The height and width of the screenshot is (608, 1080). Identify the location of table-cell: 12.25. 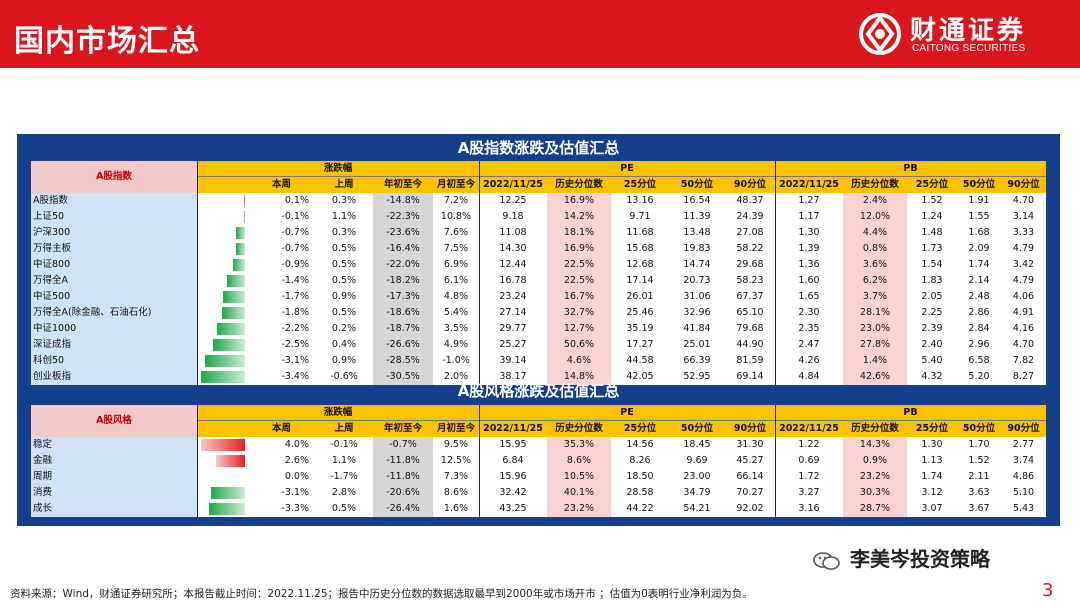
(513, 200).